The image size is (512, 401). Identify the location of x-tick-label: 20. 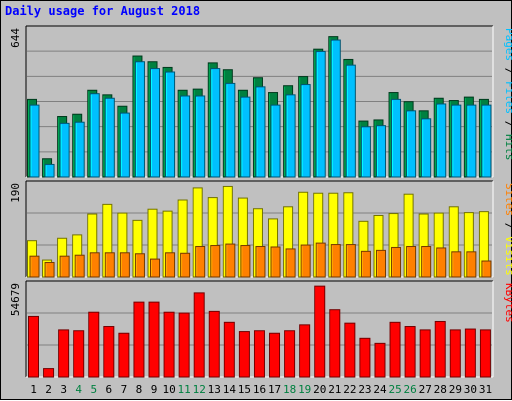
(319, 389).